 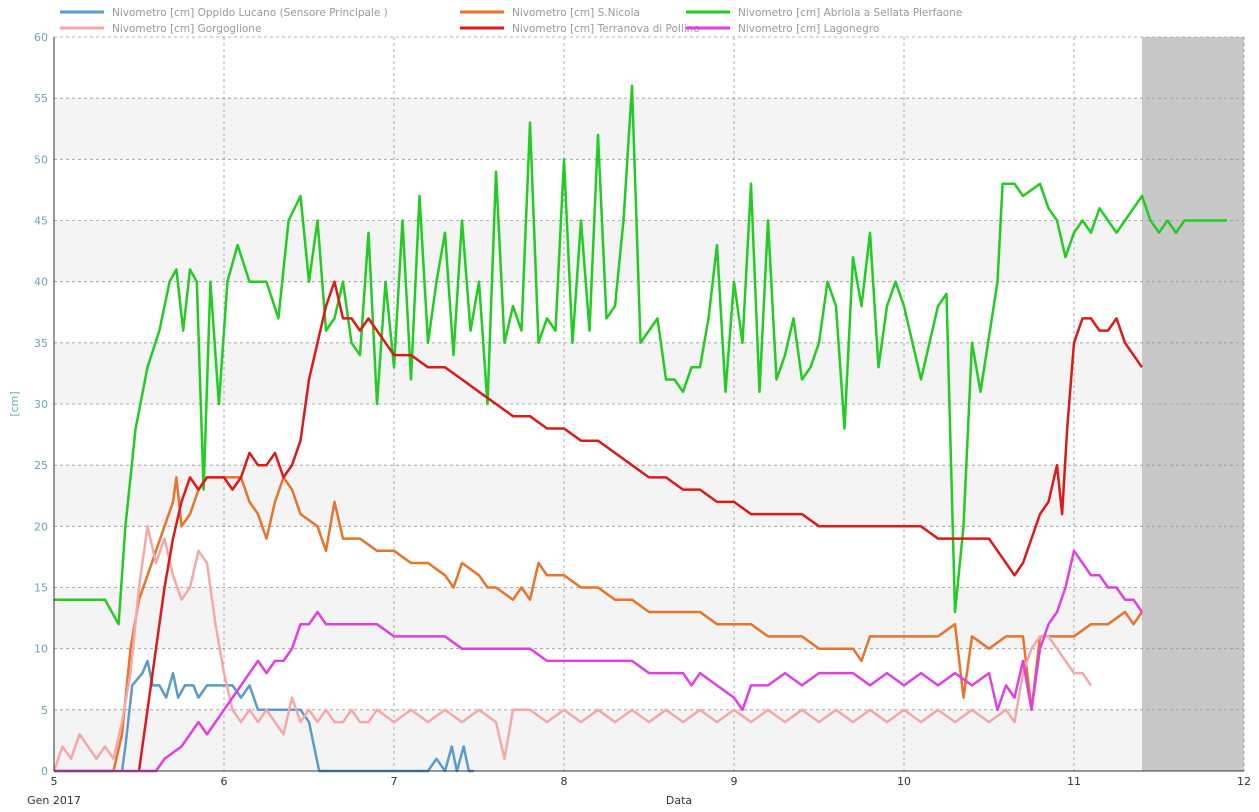 What do you see at coordinates (651, 781) in the screenshot?
I see `x-axis-ticks: 5 6 7 8 9 10 11 12` at bounding box center [651, 781].